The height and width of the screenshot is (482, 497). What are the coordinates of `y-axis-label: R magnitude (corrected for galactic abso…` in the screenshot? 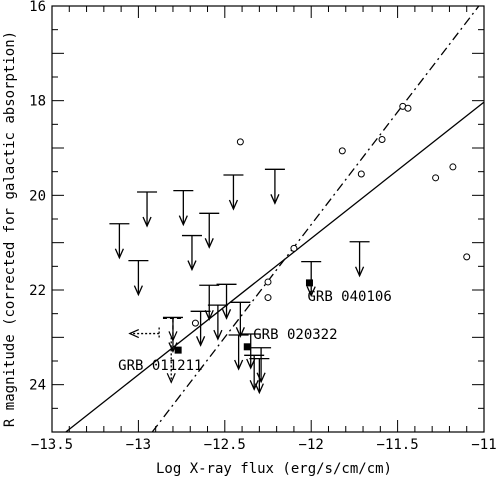 It's located at (10, 229).